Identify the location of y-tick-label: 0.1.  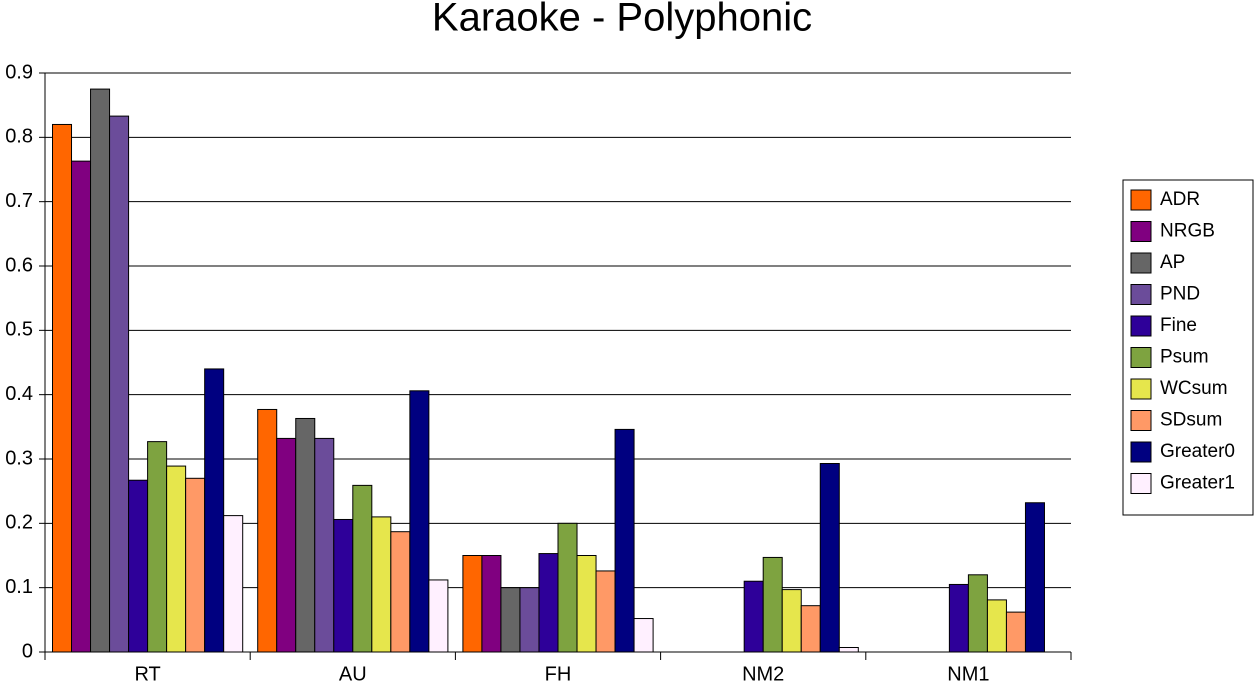
(19, 587).